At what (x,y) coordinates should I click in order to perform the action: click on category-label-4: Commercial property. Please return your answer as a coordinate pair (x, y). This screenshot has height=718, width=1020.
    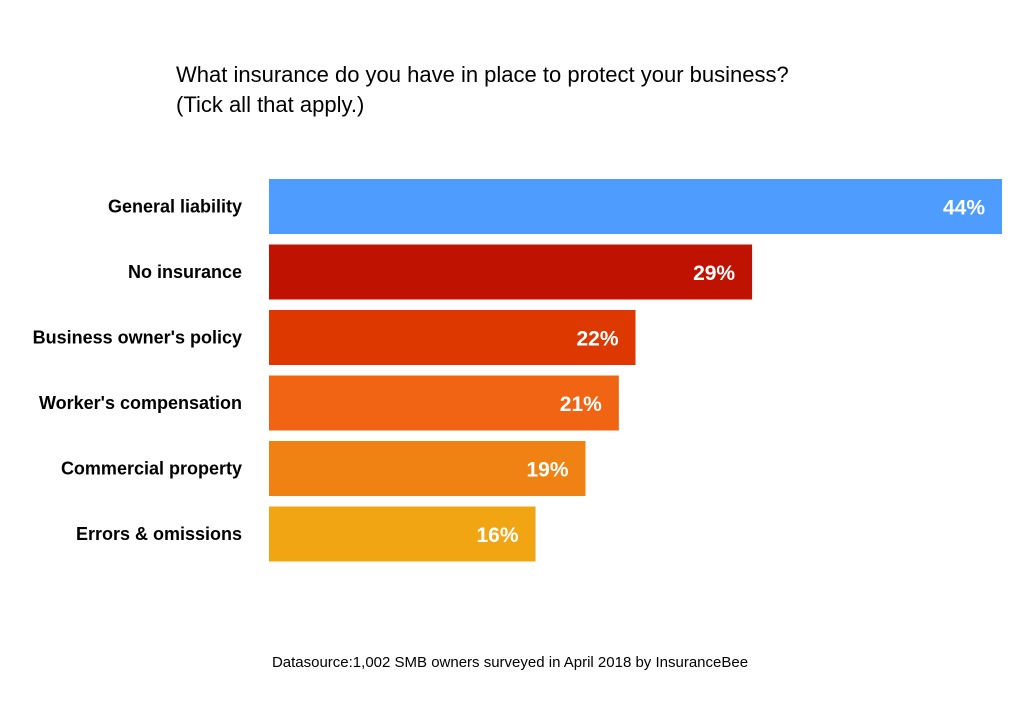
    Looking at the image, I should click on (151, 469).